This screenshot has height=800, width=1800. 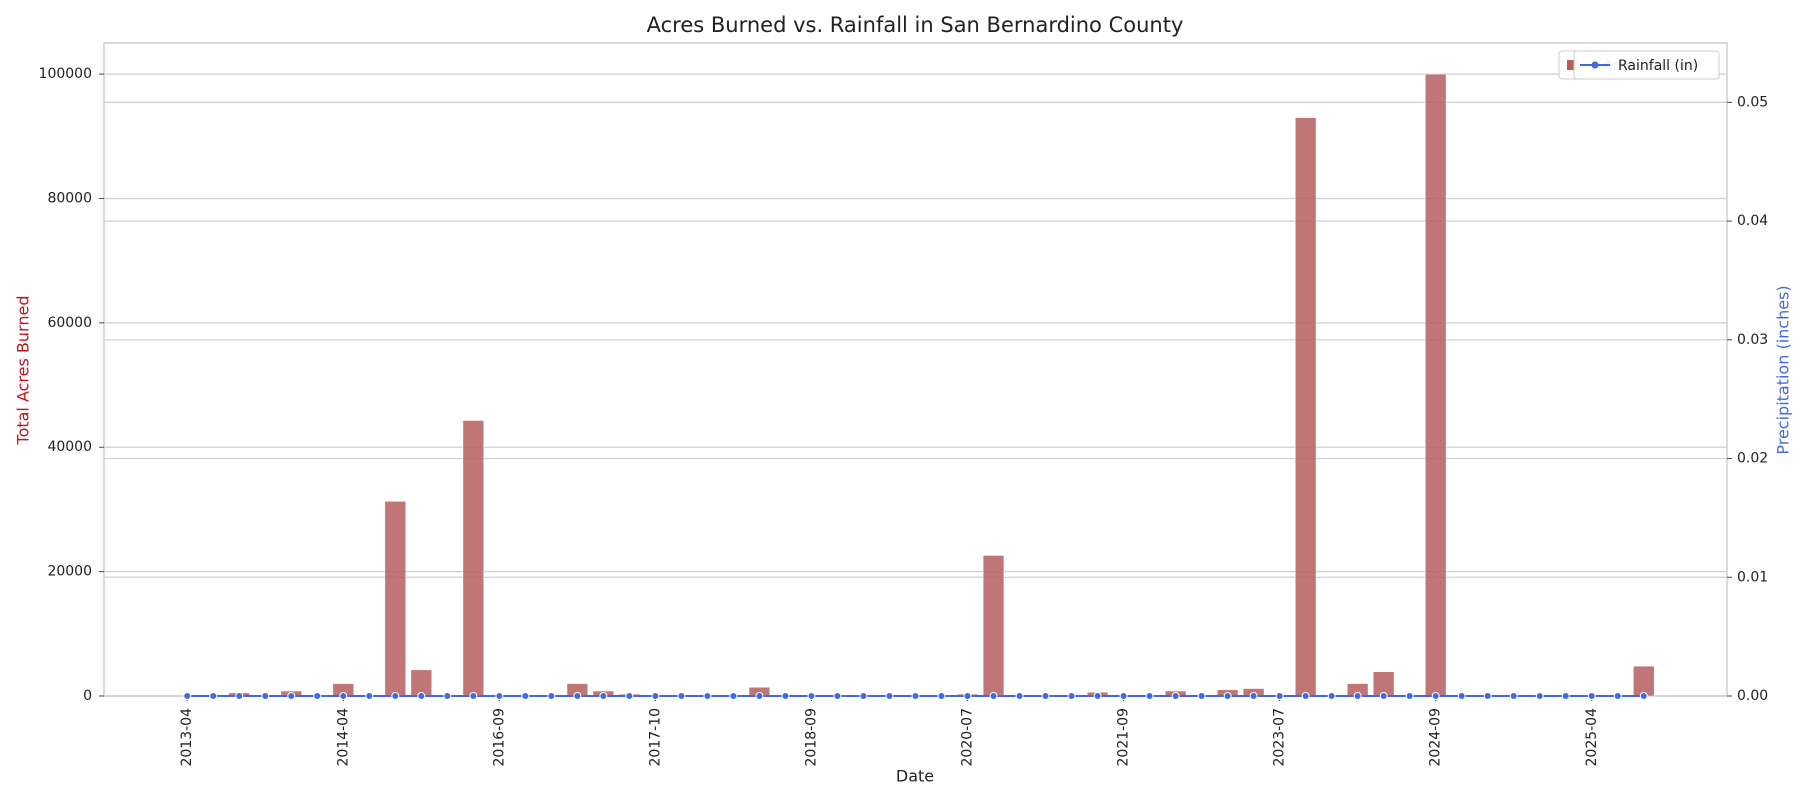 What do you see at coordinates (1436, 737) in the screenshot?
I see `x-tick-label: 2024-09` at bounding box center [1436, 737].